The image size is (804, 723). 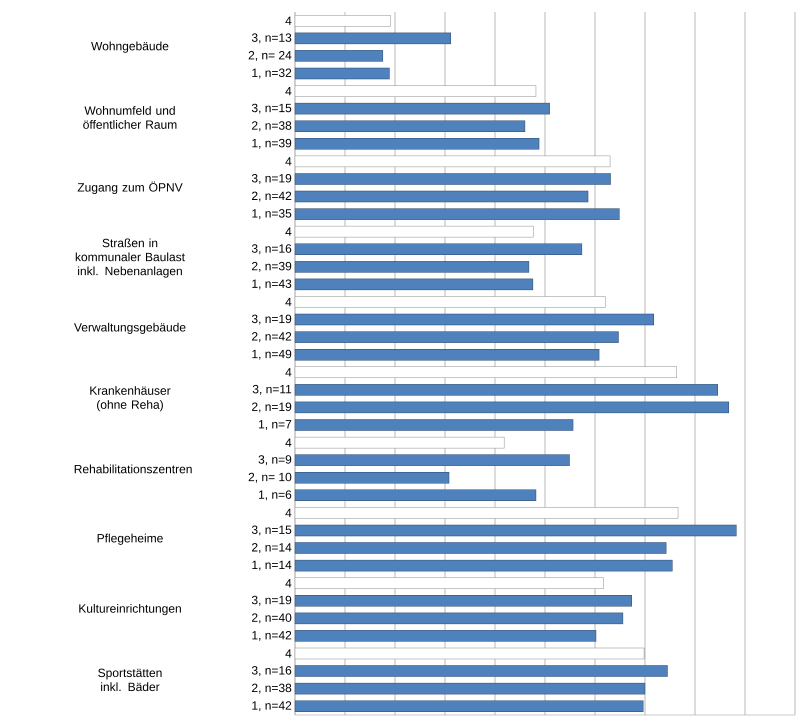 I want to click on y-tick-label: 3, n=13, so click(x=272, y=38).